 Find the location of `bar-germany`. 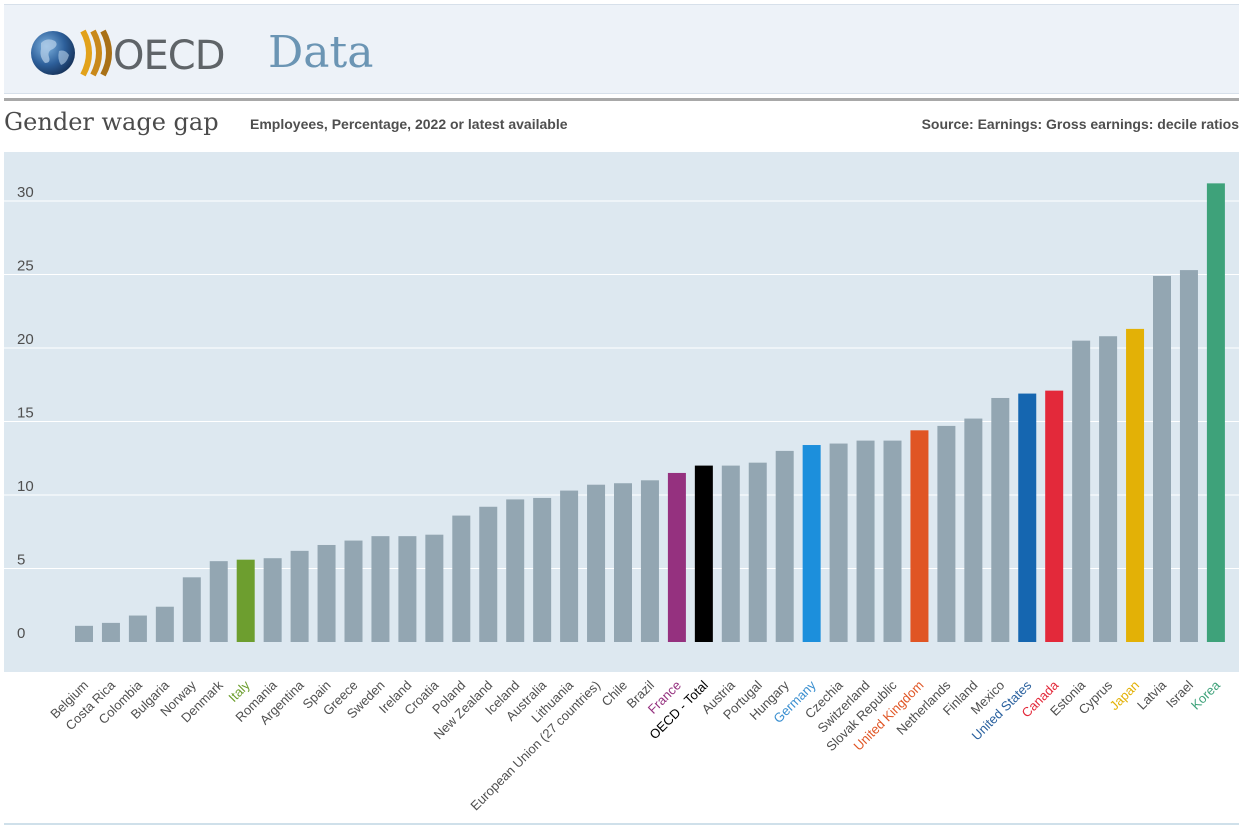

bar-germany is located at coordinates (811, 543).